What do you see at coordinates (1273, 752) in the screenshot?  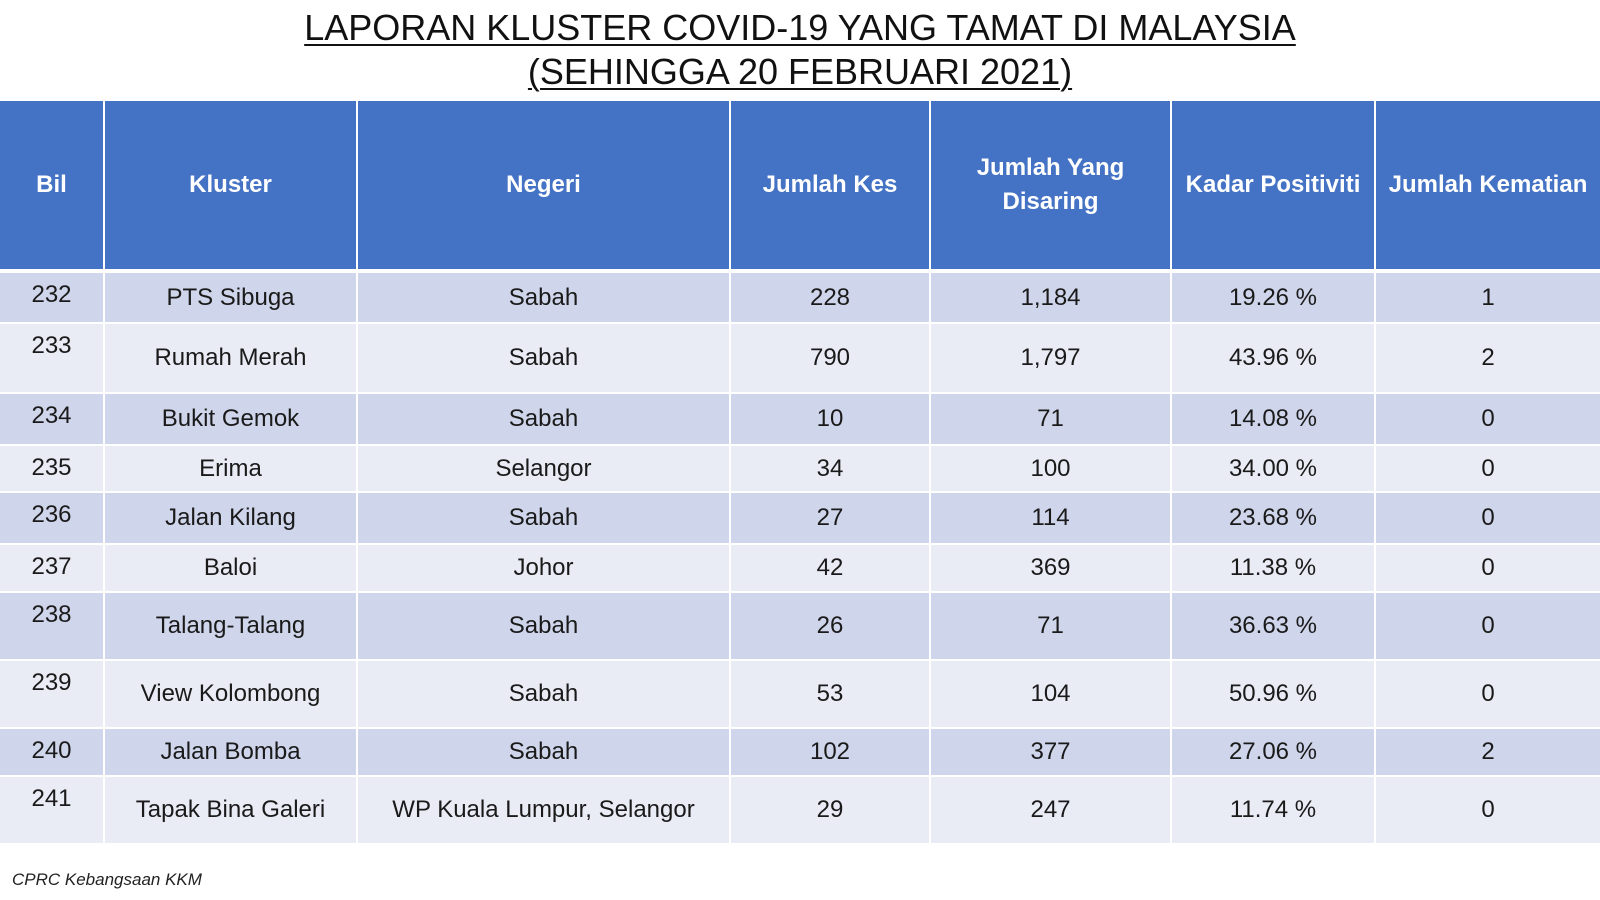 I see `cell-kadar-positiviti: 27.06 %` at bounding box center [1273, 752].